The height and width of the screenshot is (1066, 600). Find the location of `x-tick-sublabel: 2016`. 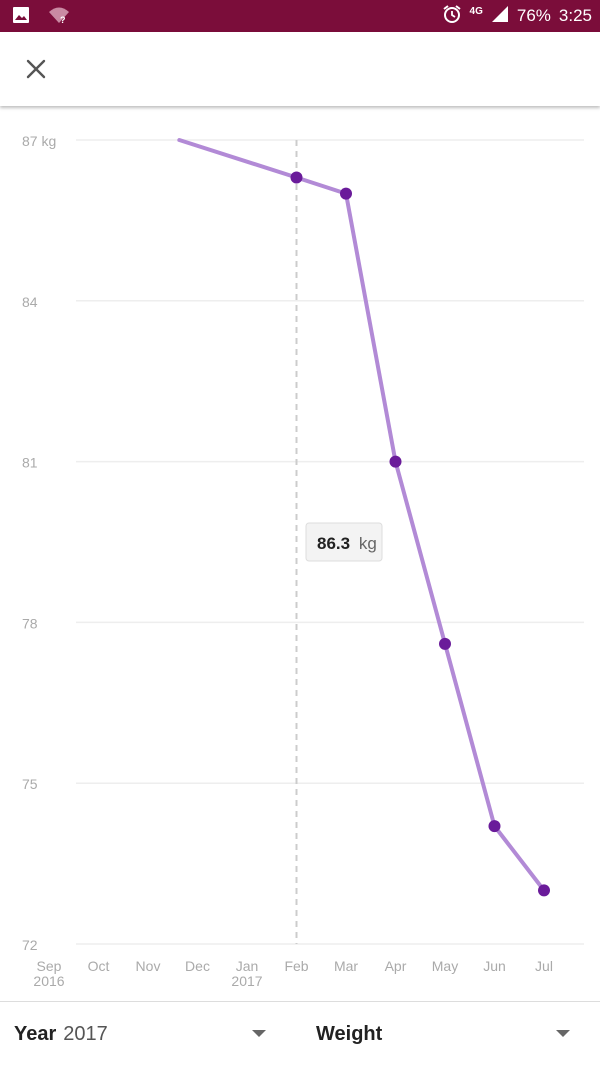

x-tick-sublabel: 2016 is located at coordinates (48, 981).